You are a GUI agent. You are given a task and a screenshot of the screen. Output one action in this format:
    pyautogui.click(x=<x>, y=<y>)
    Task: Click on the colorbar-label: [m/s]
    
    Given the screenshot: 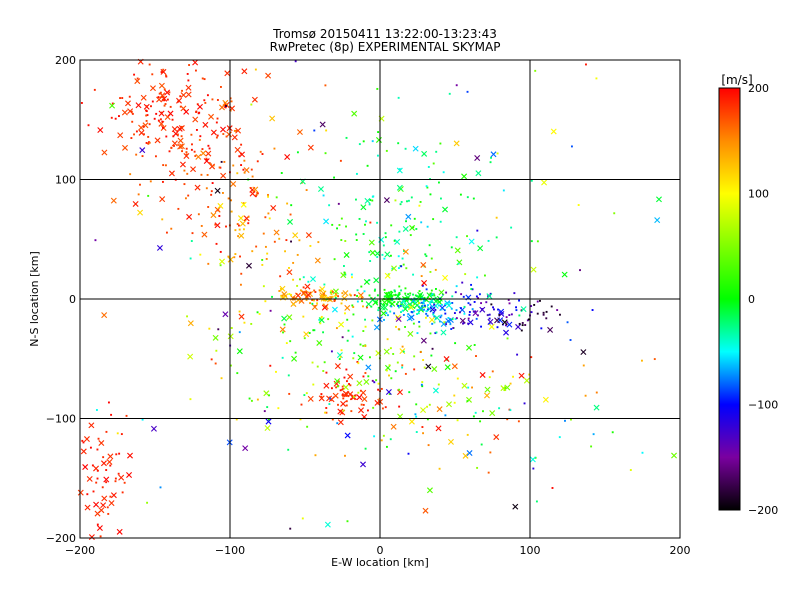 What is the action you would take?
    pyautogui.click(x=736, y=80)
    